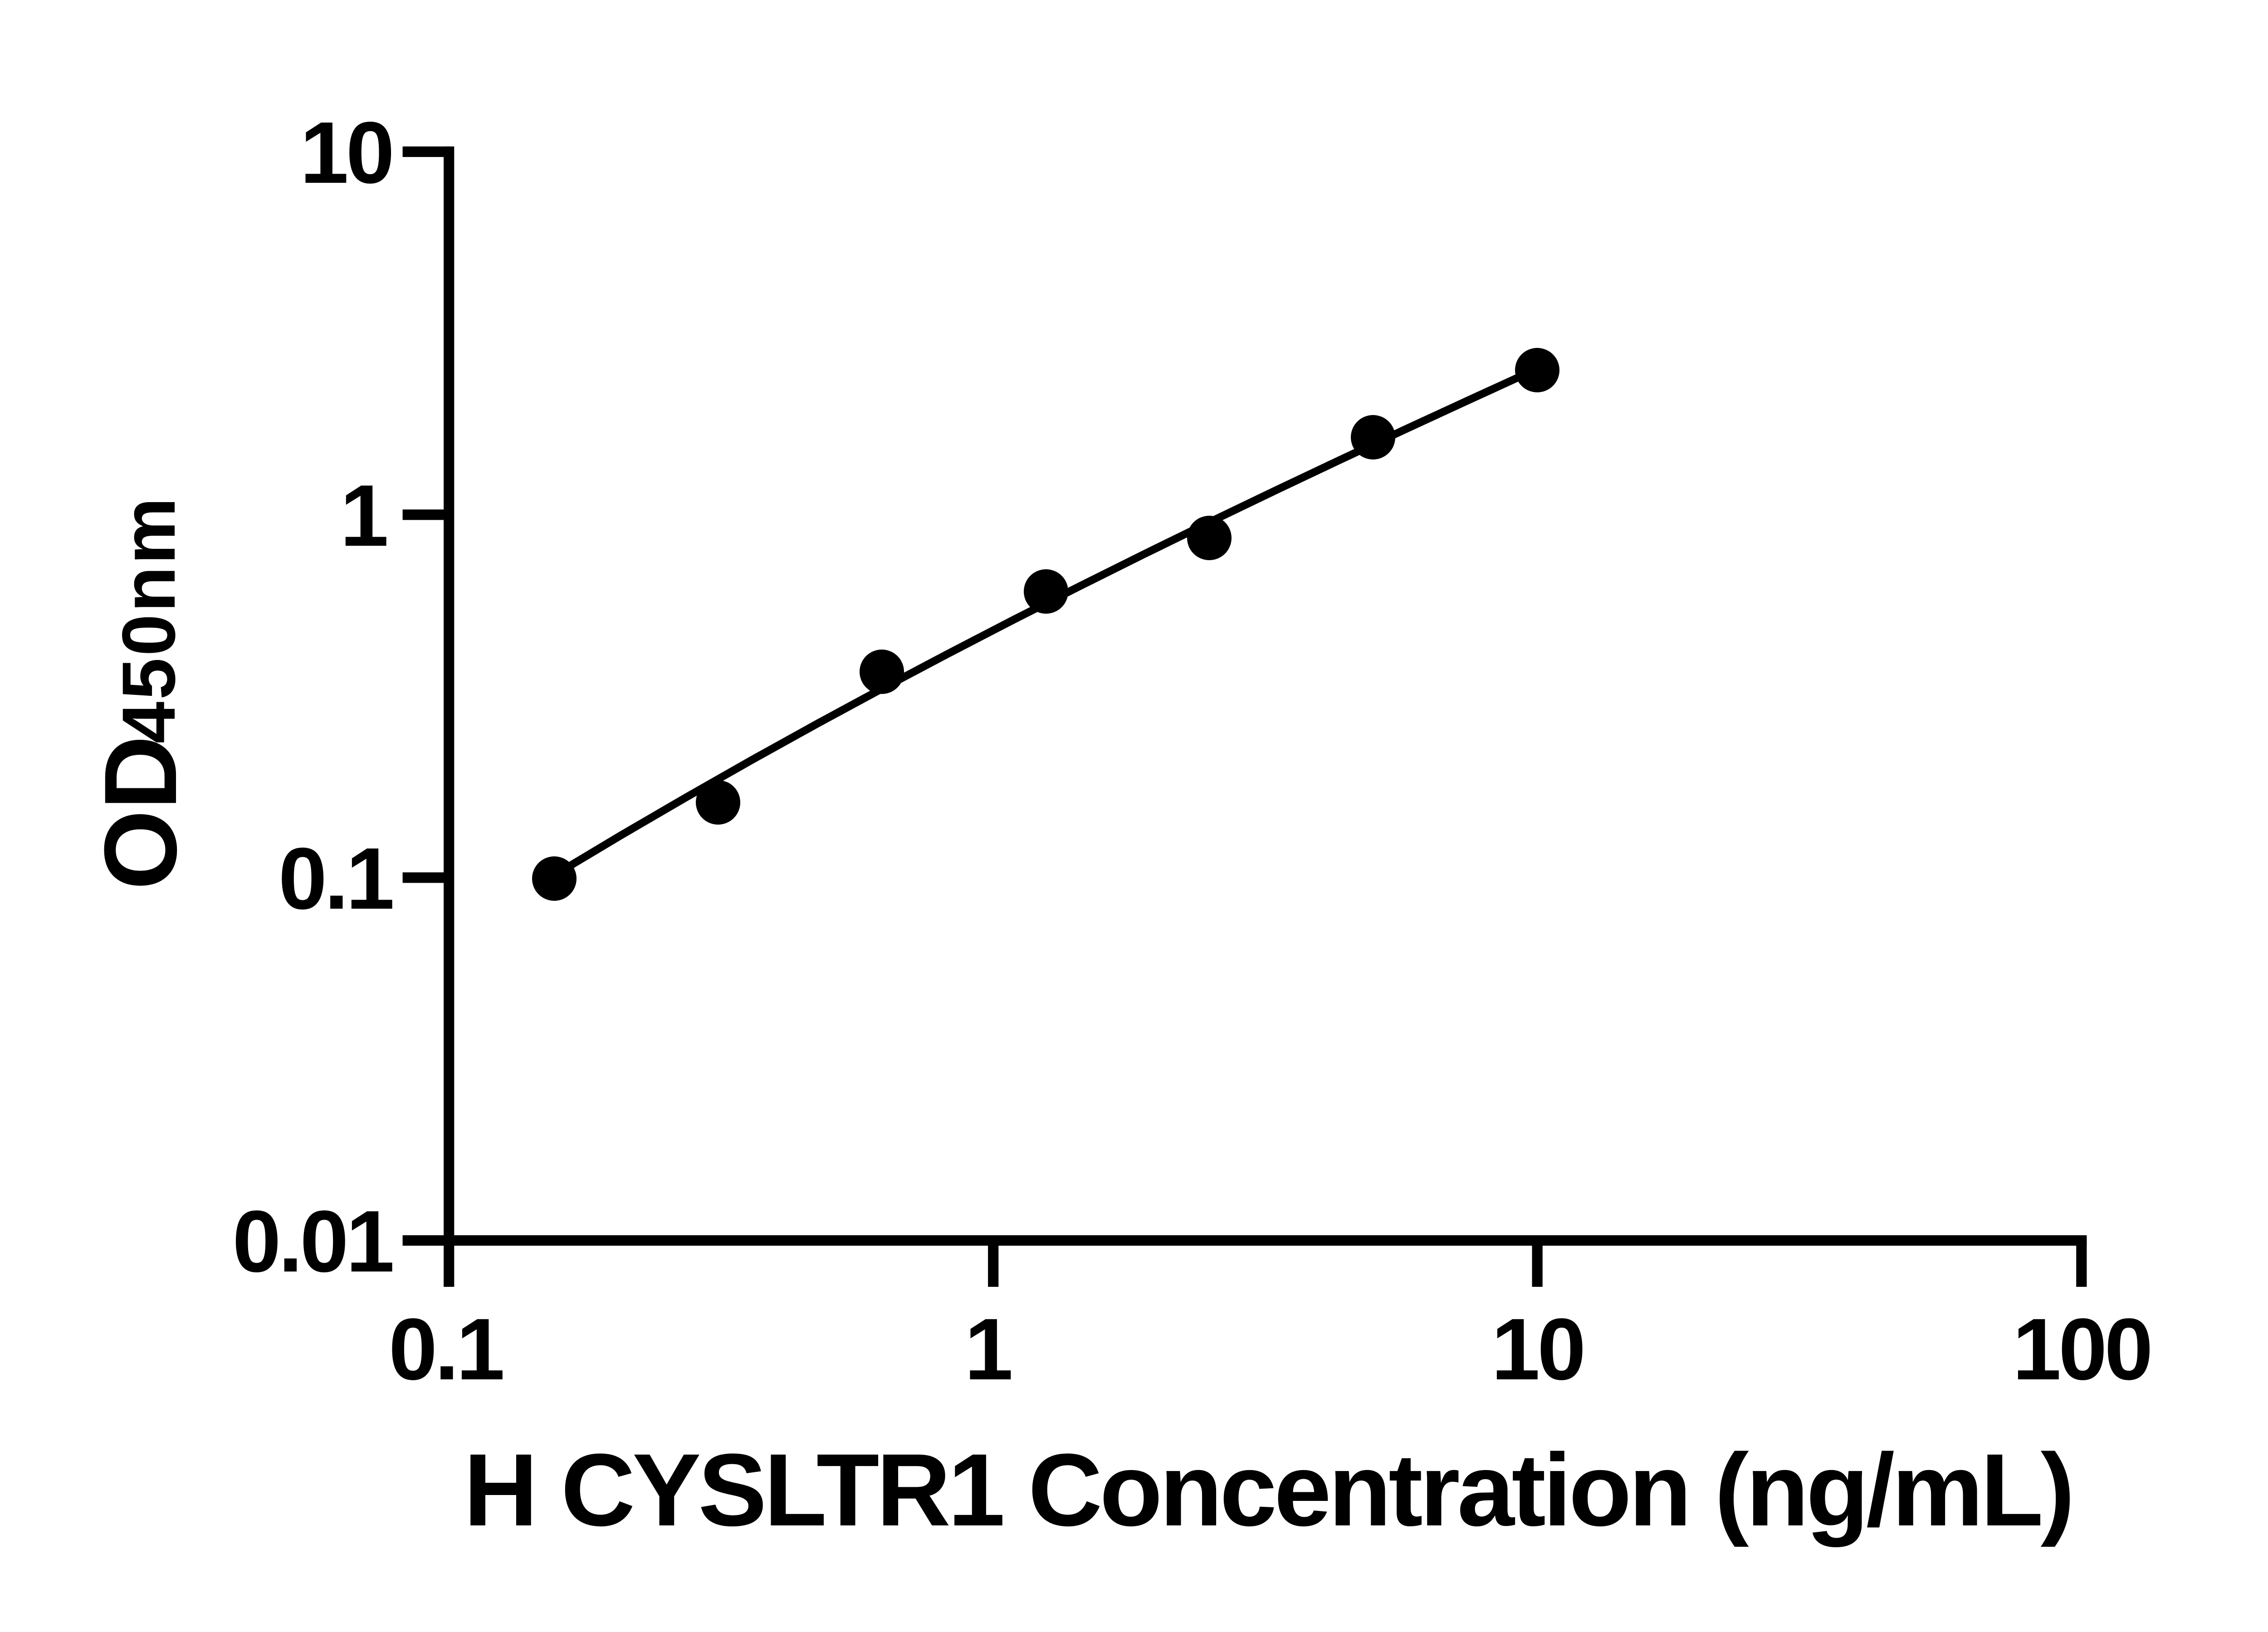  I want to click on svg-text: 0.01, so click(312, 1241).